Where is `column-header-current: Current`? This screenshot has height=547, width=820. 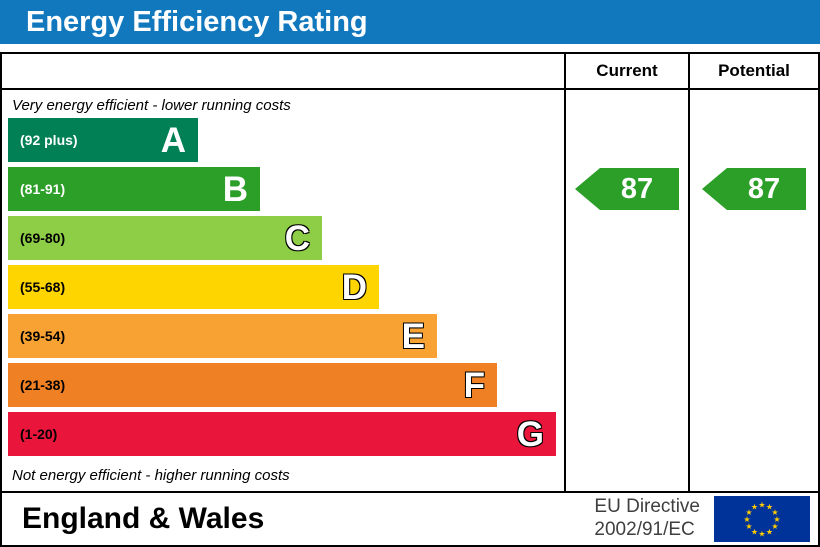
column-header-current: Current is located at coordinates (626, 71).